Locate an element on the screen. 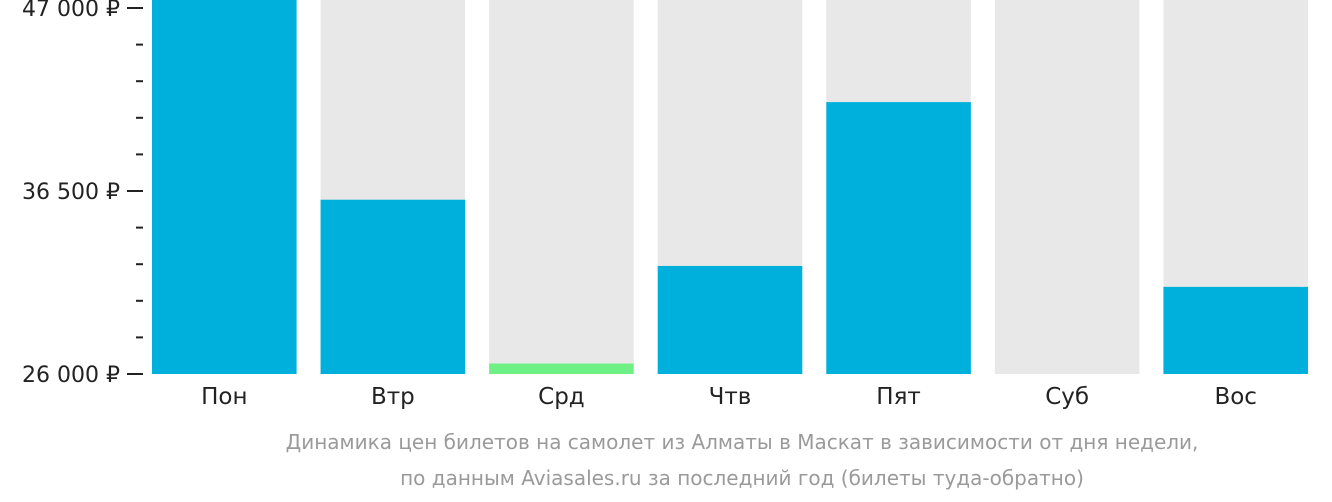 This screenshot has width=1332, height=502. x-tick-label: Срд is located at coordinates (561, 397).